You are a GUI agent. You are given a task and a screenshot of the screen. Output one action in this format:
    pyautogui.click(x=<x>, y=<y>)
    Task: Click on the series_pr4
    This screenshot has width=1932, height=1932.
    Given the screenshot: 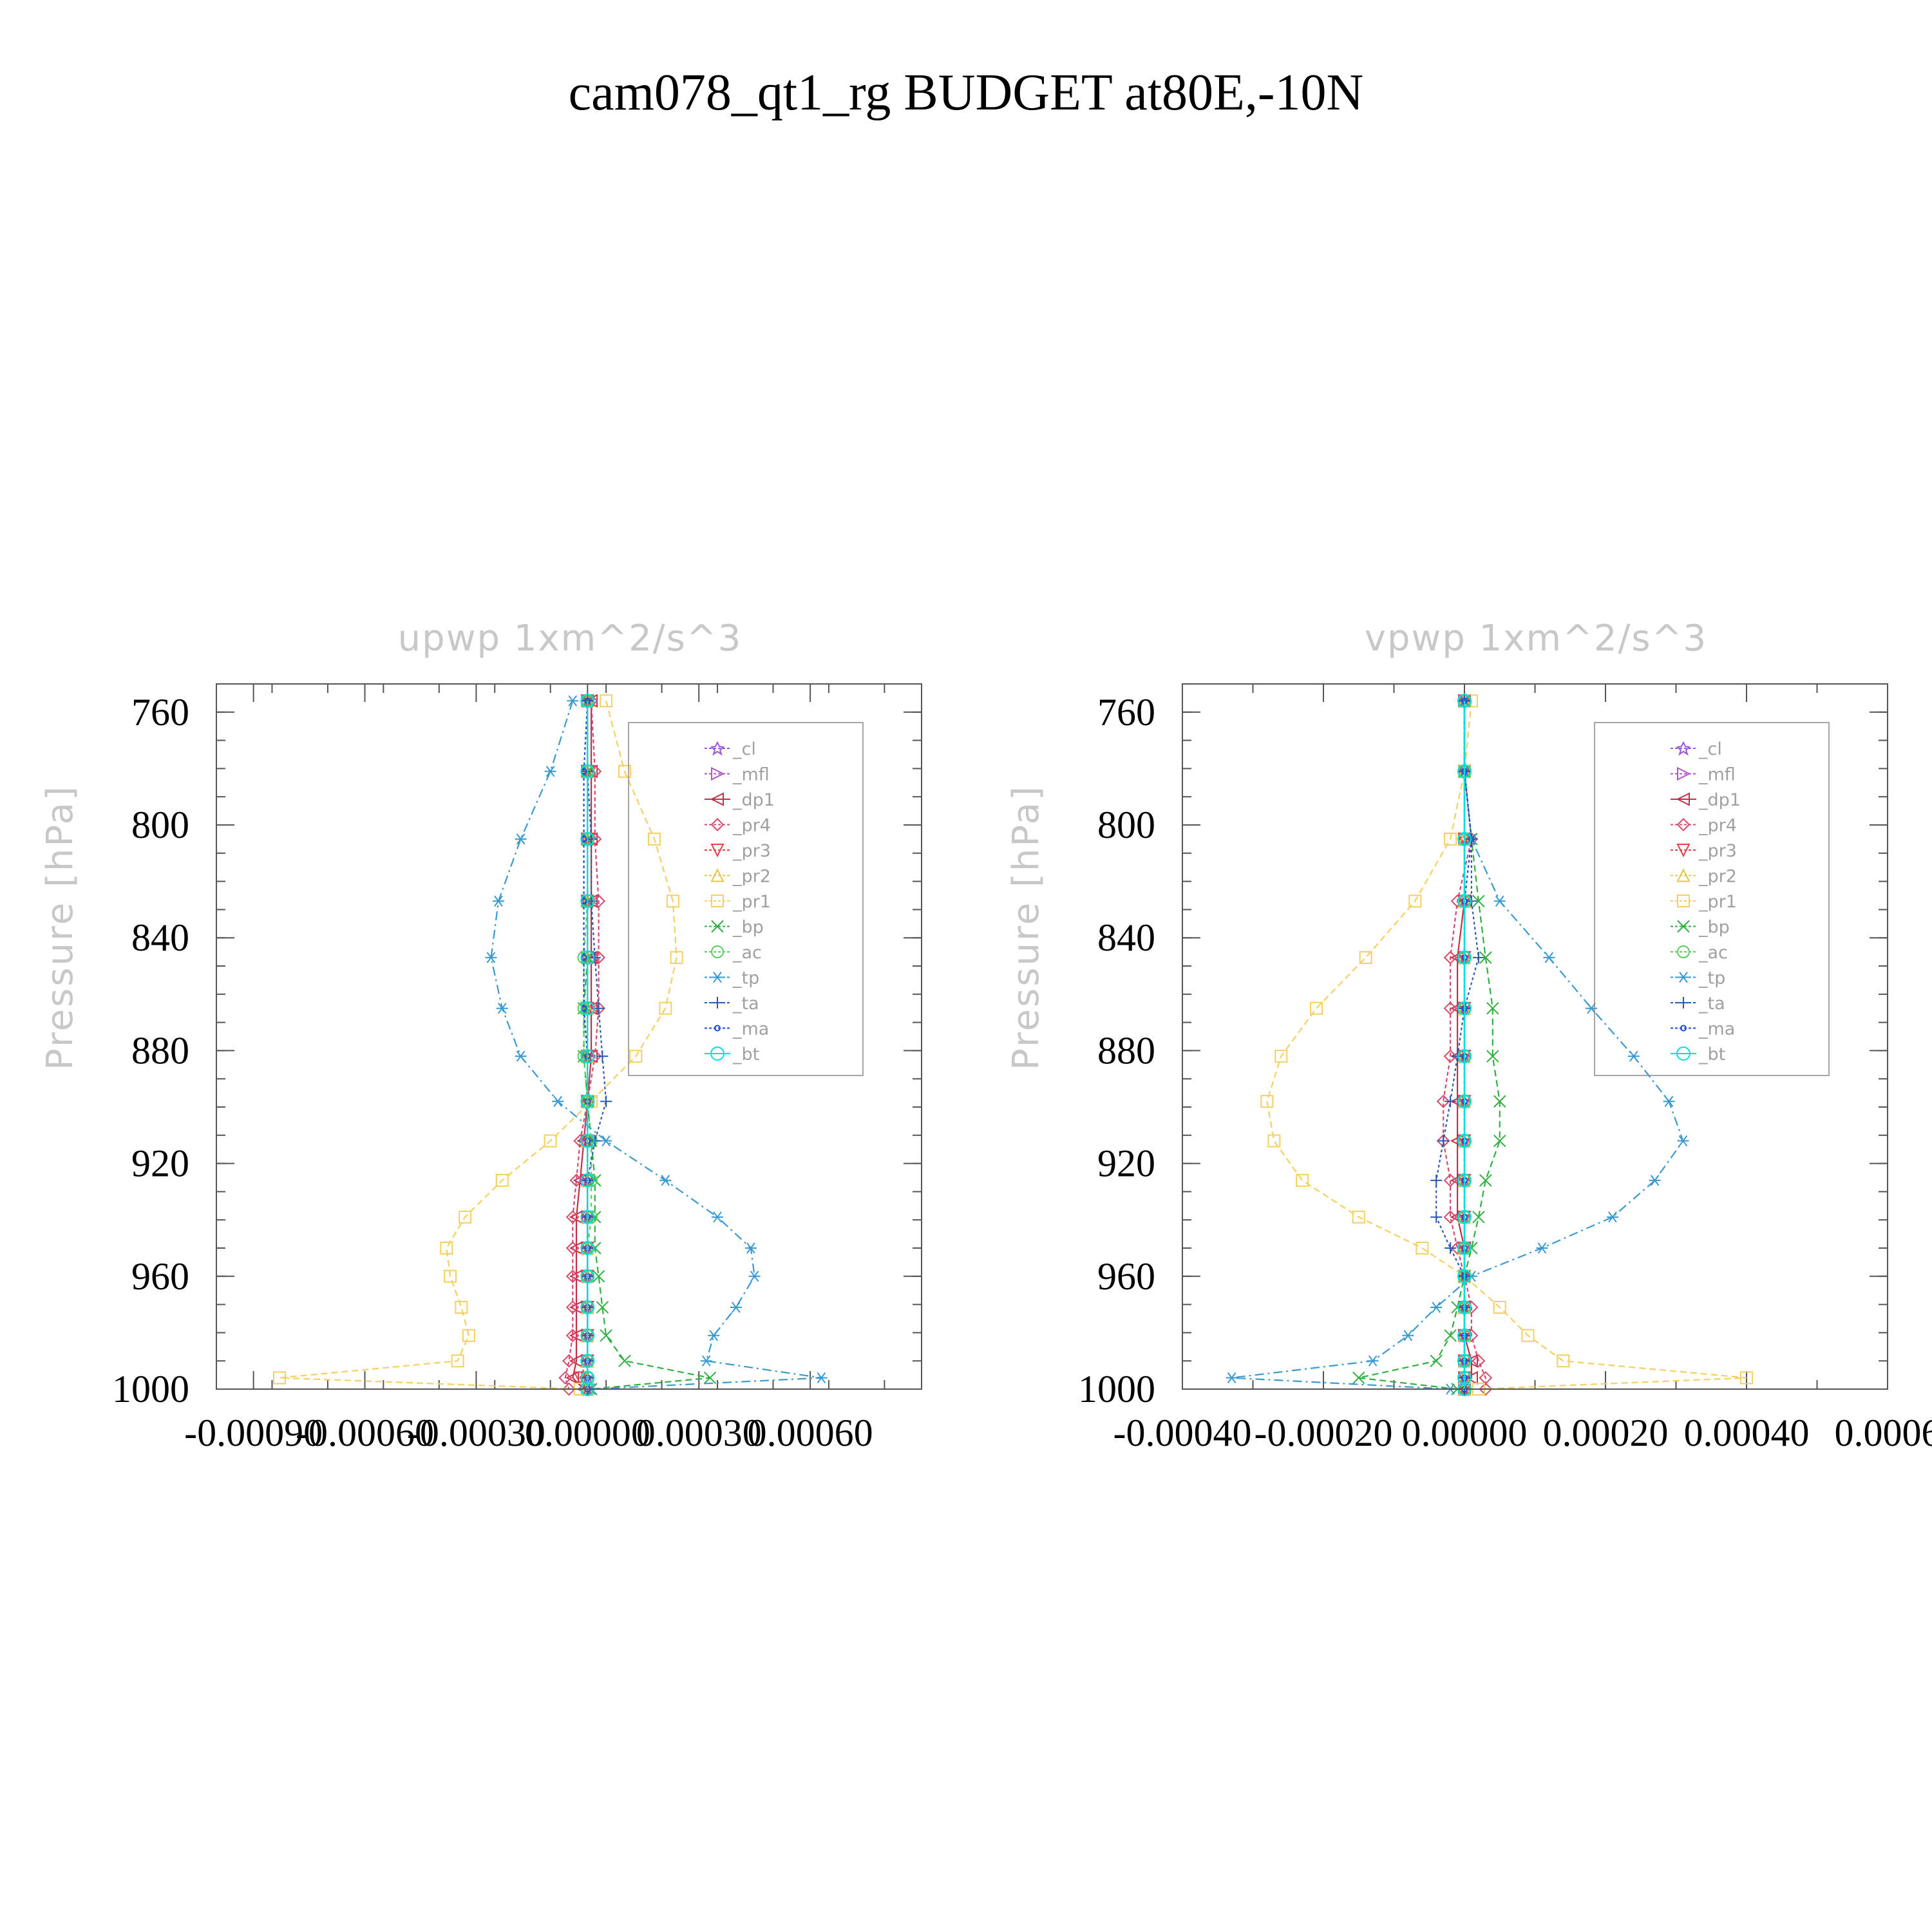 What is the action you would take?
    pyautogui.click(x=582, y=1045)
    